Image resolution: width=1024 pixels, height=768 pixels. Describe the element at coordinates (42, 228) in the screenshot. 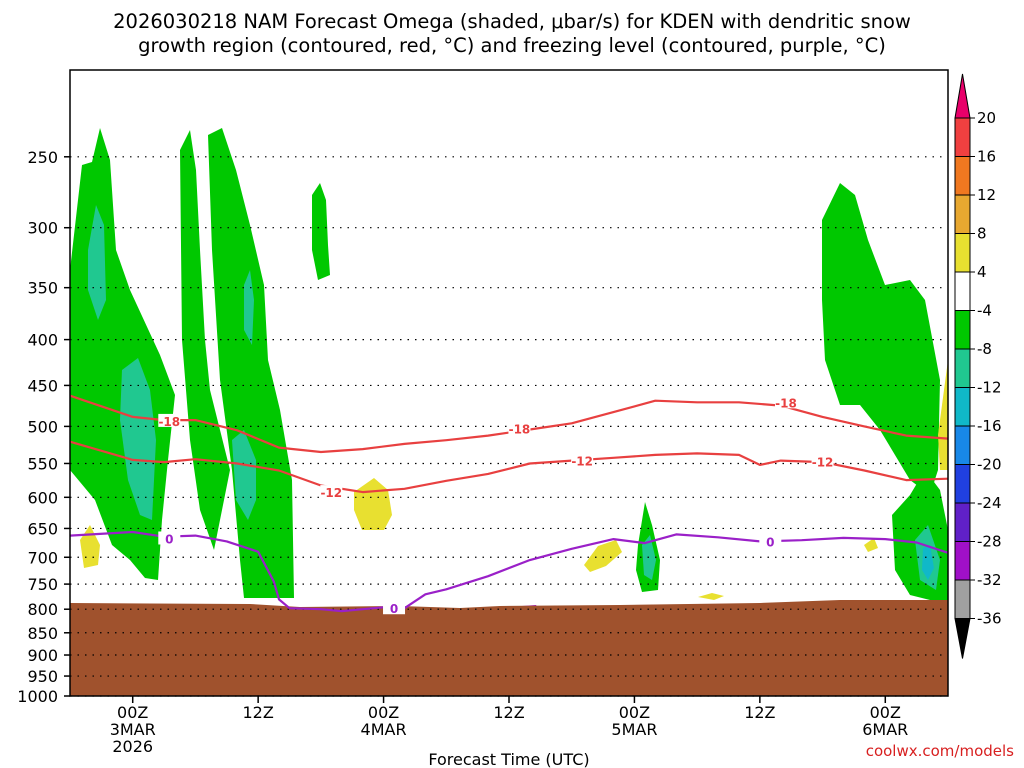

I see `y-tick-label: 300` at that location.